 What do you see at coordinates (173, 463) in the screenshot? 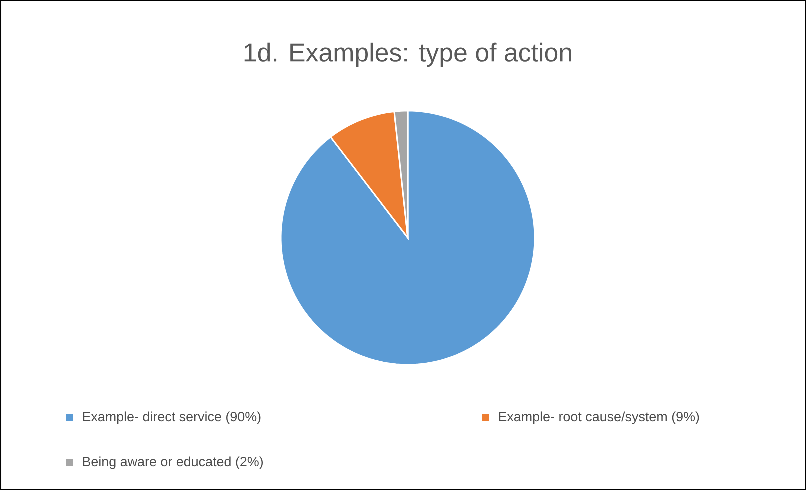
I see `legend-label: Being aware or educated (2%)` at bounding box center [173, 463].